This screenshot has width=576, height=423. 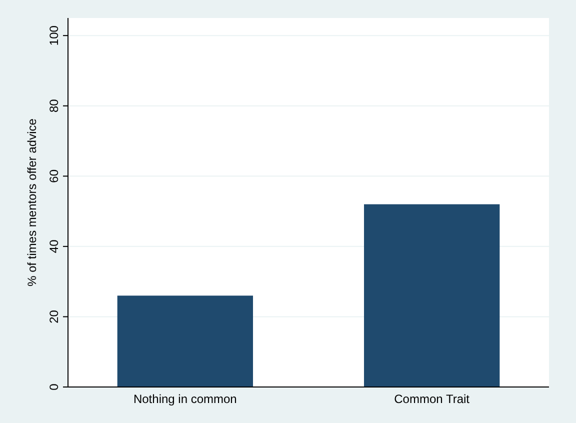 What do you see at coordinates (54, 246) in the screenshot?
I see `y-tick-label: 40` at bounding box center [54, 246].